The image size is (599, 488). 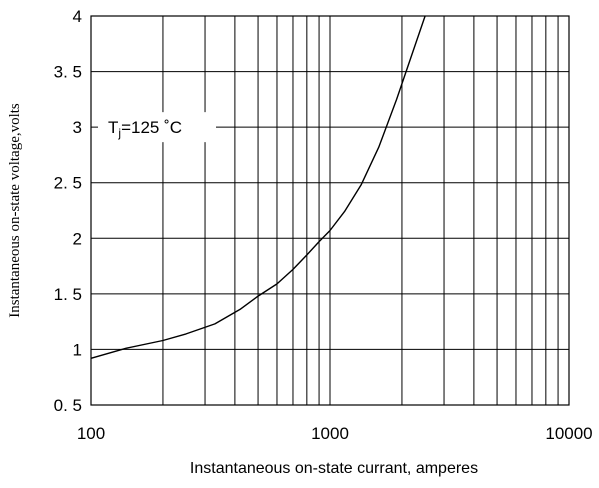 What do you see at coordinates (91, 433) in the screenshot?
I see `x-tick-label: 100` at bounding box center [91, 433].